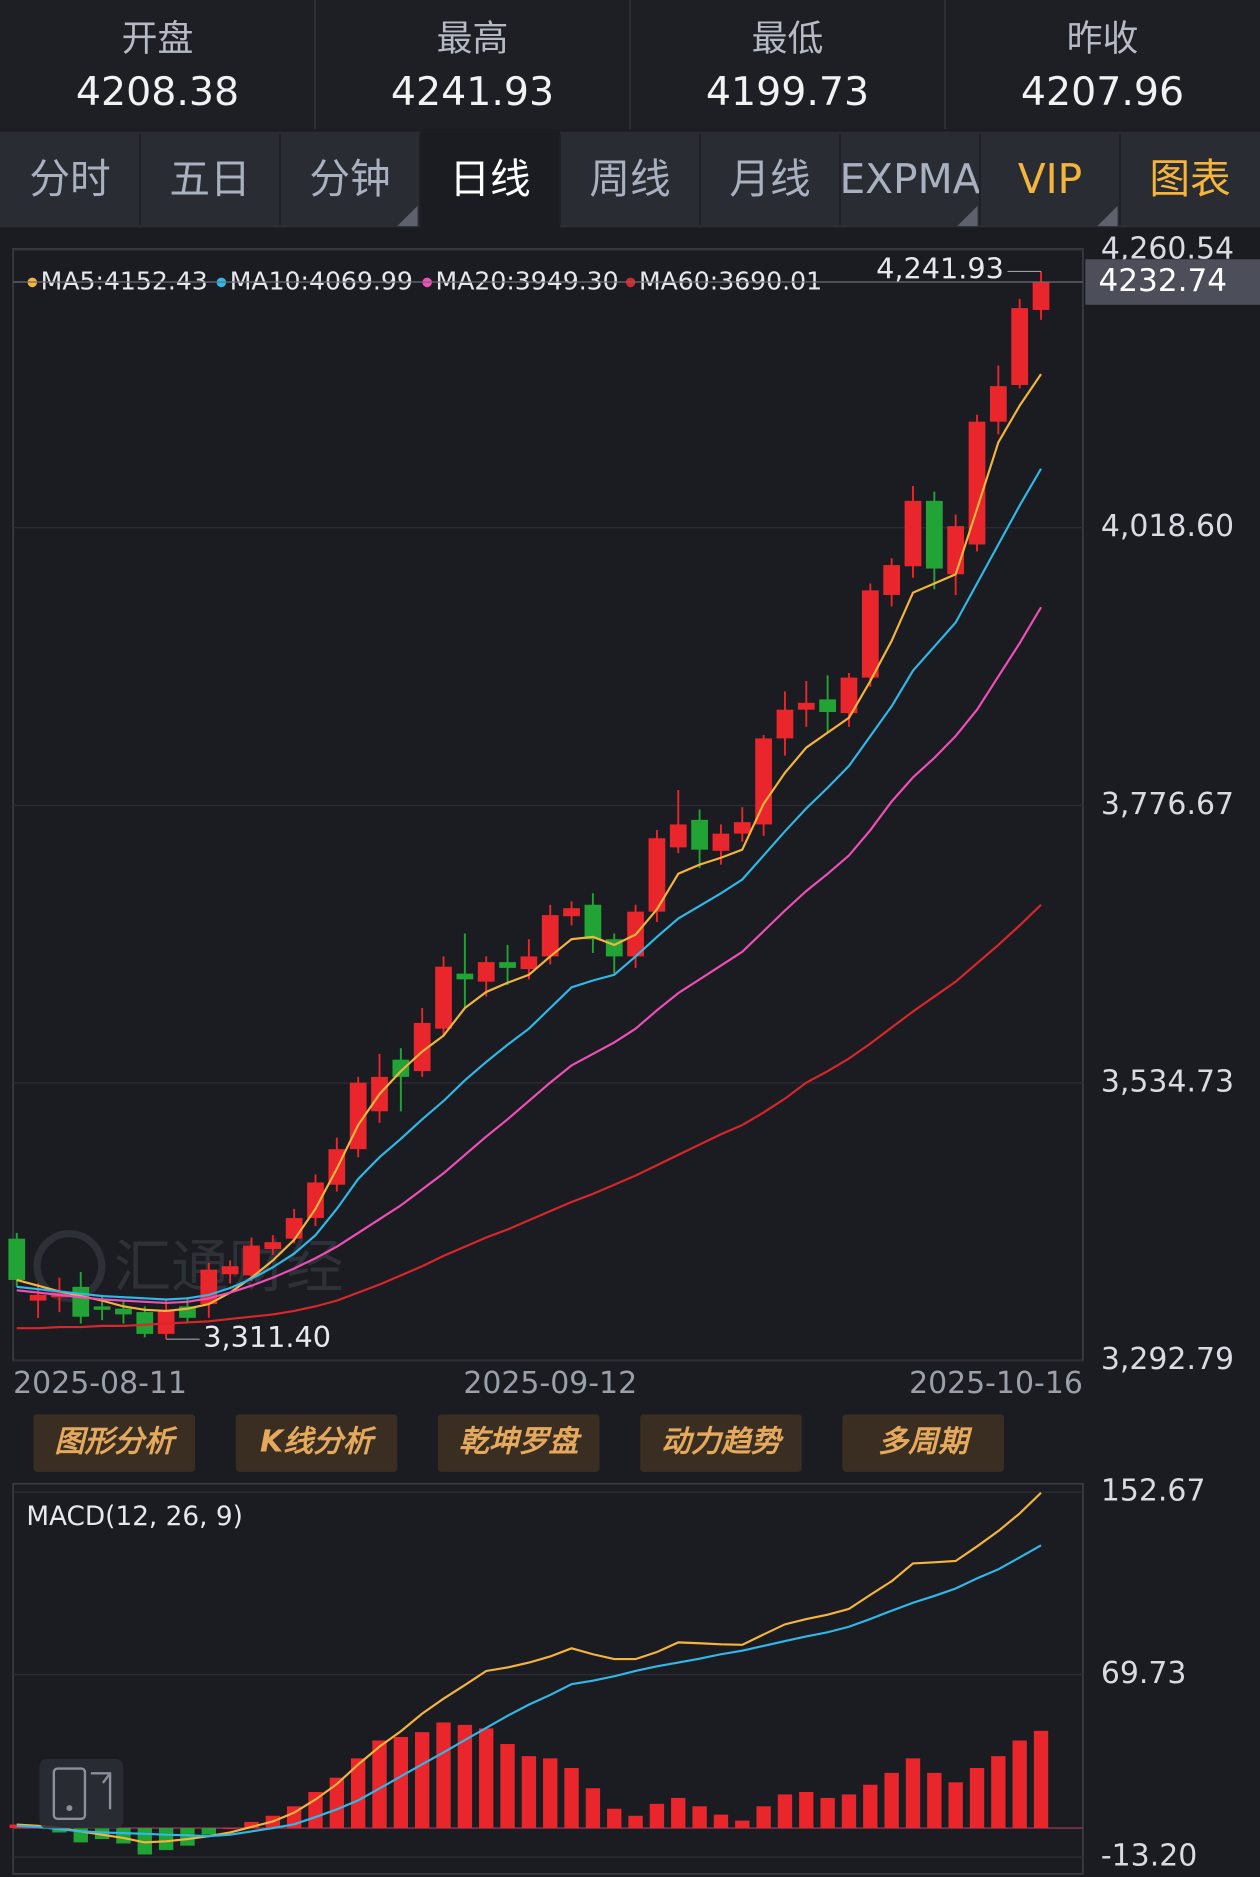  What do you see at coordinates (550, 1383) in the screenshot?
I see `x-tick-label: 2025-09-12` at bounding box center [550, 1383].